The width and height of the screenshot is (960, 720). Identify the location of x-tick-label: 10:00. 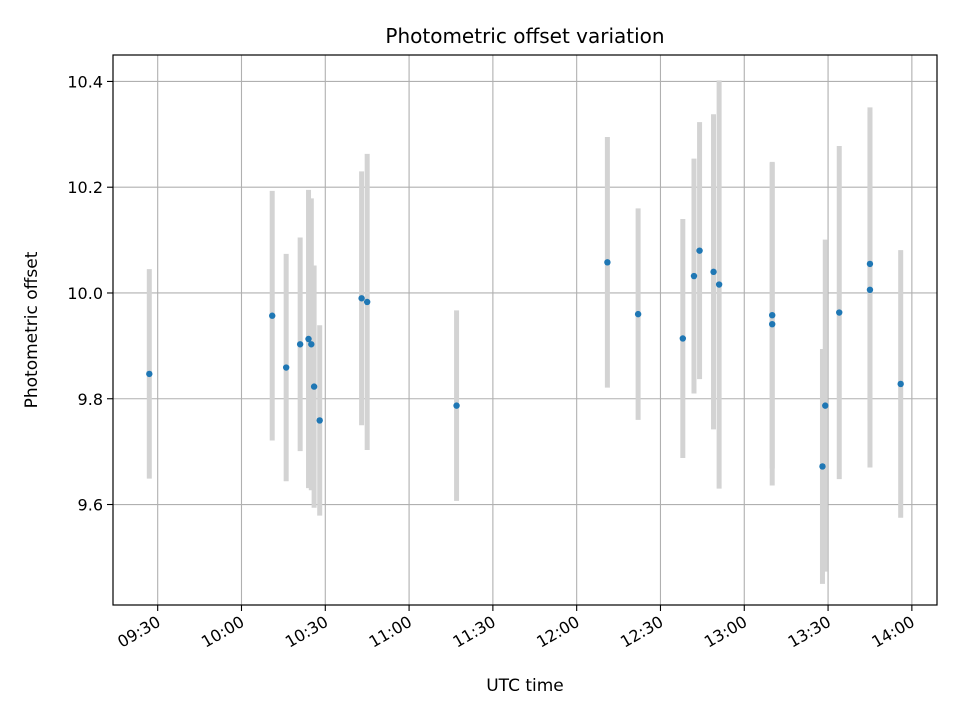
(222, 632).